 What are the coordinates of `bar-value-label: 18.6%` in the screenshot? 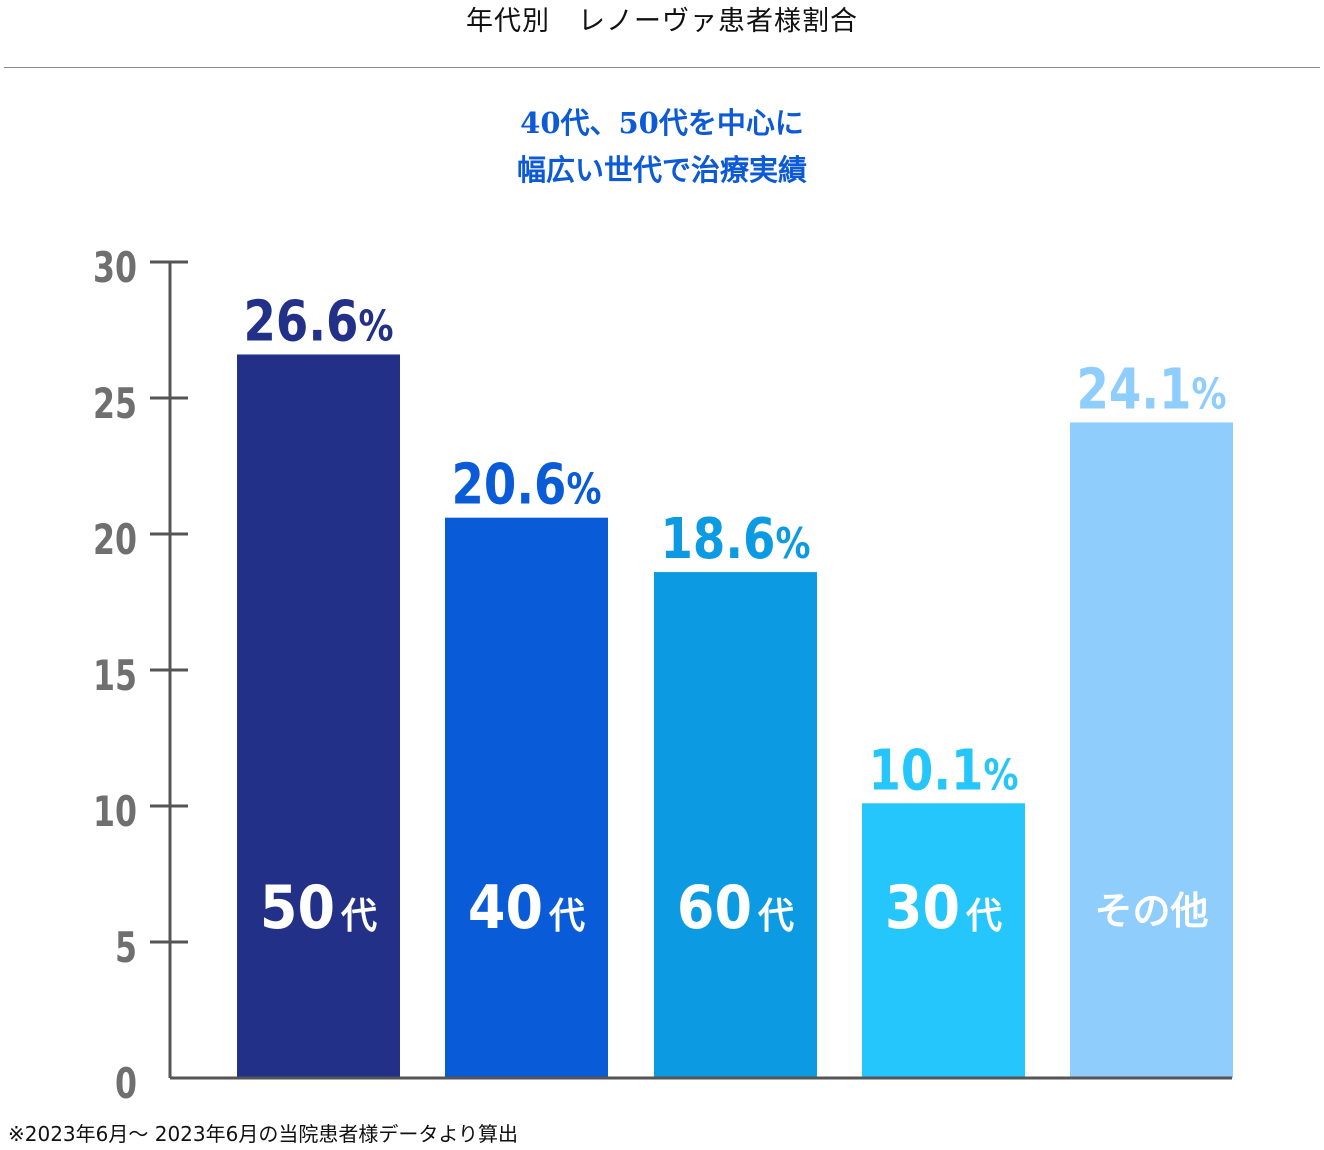 It's located at (736, 539).